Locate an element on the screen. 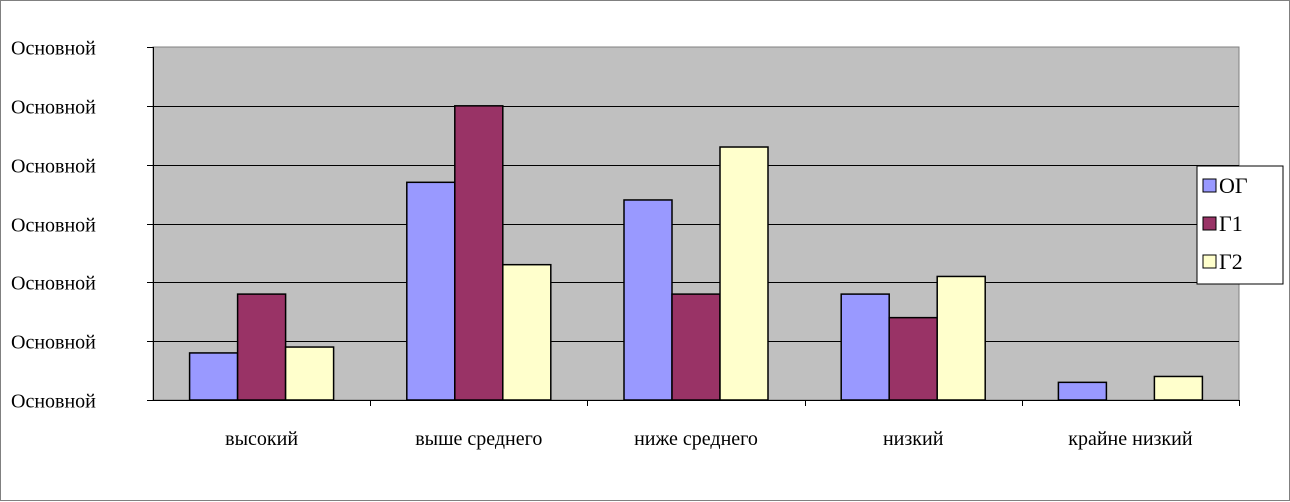  legend-label: ОГ is located at coordinates (1233, 185).